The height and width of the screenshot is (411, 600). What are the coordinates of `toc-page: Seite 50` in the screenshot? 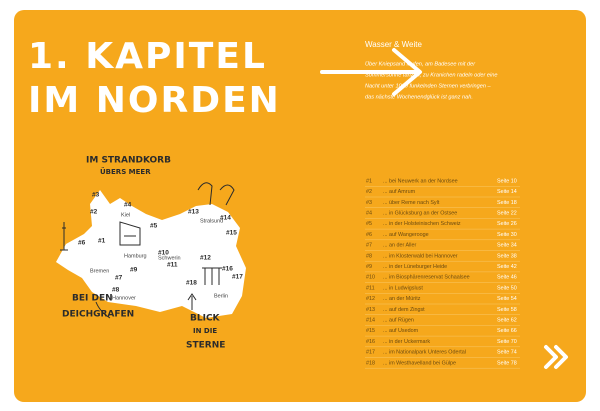 It's located at (507, 288).